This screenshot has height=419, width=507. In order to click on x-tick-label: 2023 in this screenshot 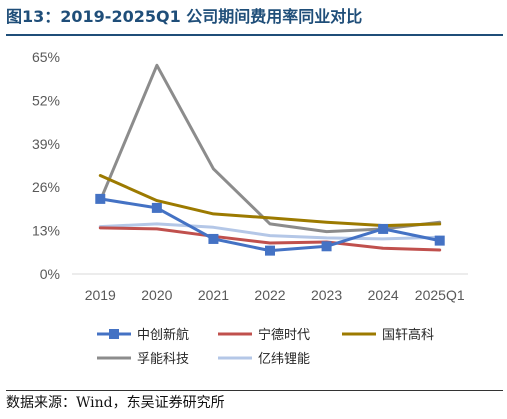, I will do `click(326, 295)`.